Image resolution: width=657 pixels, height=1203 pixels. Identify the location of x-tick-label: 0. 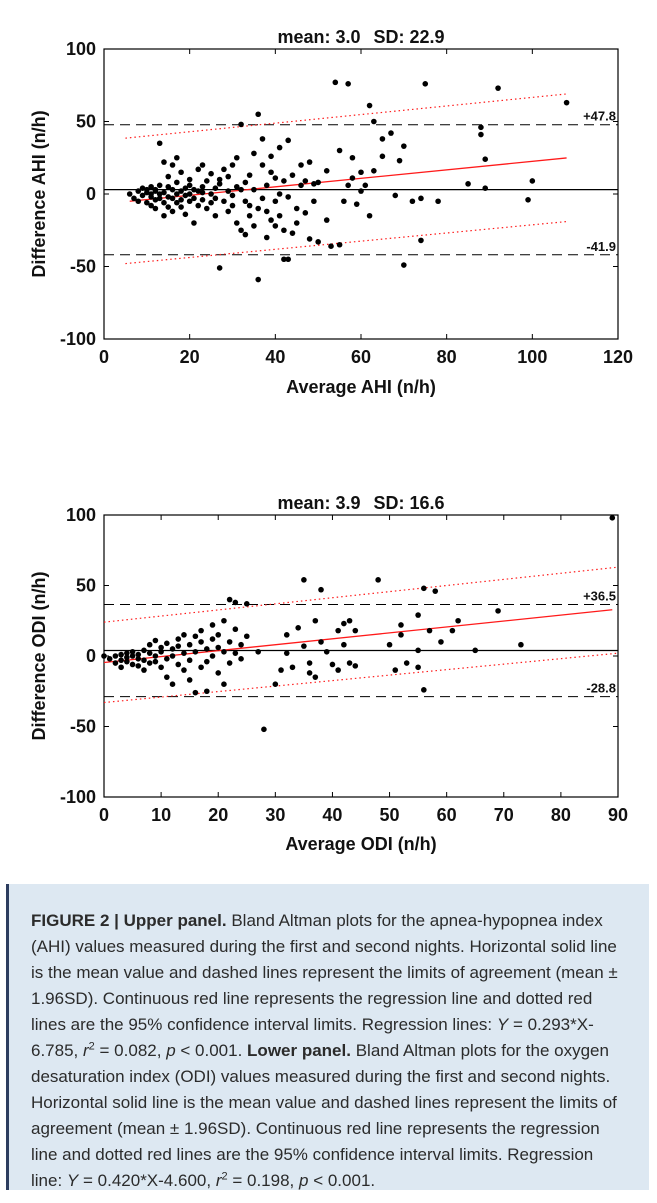
(104, 357).